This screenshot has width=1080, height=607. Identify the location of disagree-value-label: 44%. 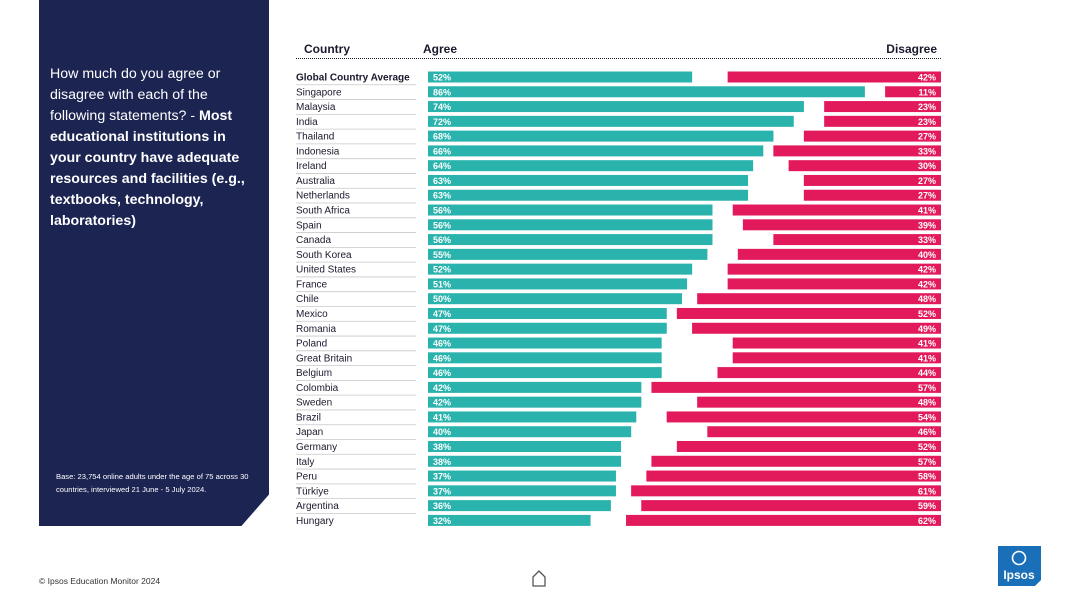
(927, 373).